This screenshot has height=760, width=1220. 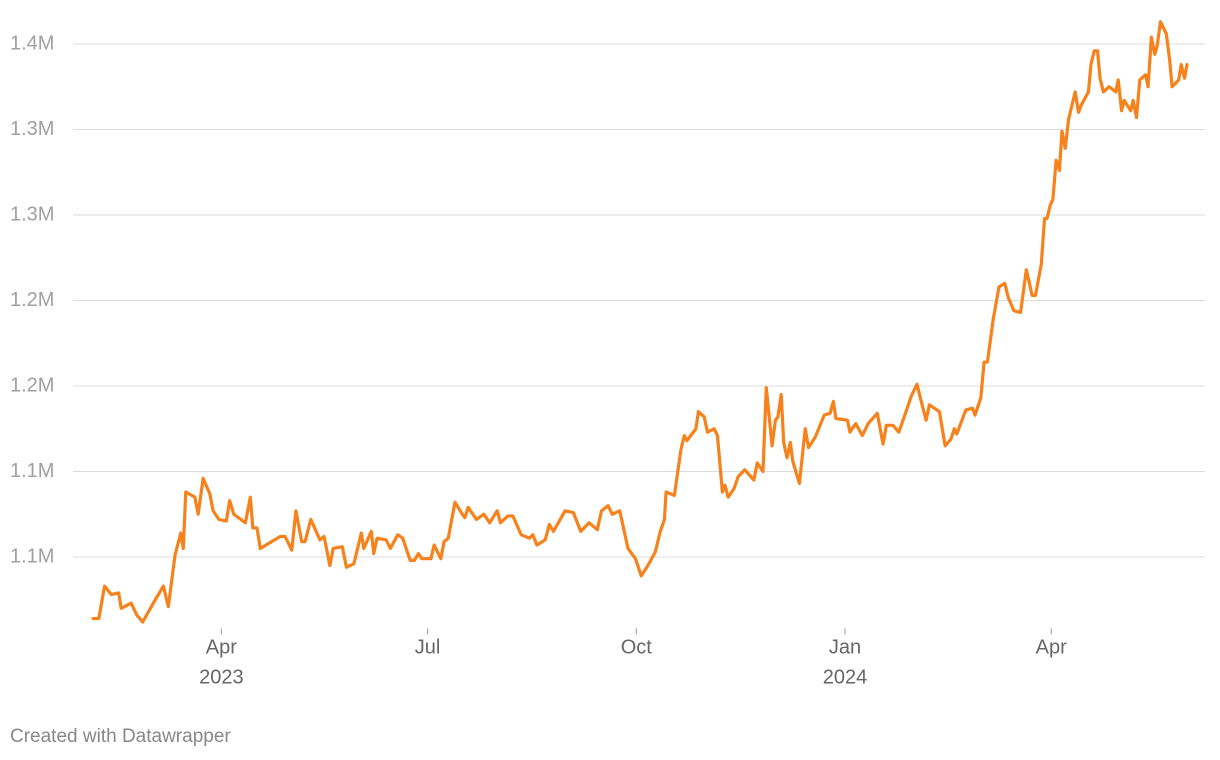 What do you see at coordinates (221, 677) in the screenshot?
I see `x-tick-year: 2023` at bounding box center [221, 677].